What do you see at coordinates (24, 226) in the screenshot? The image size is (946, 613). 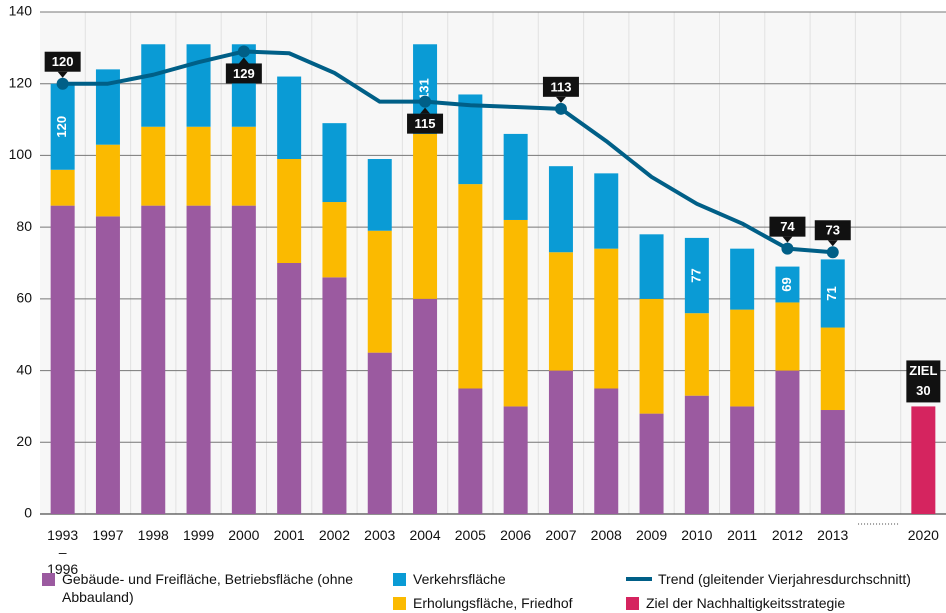 I see `y-tick-label: 80` at bounding box center [24, 226].